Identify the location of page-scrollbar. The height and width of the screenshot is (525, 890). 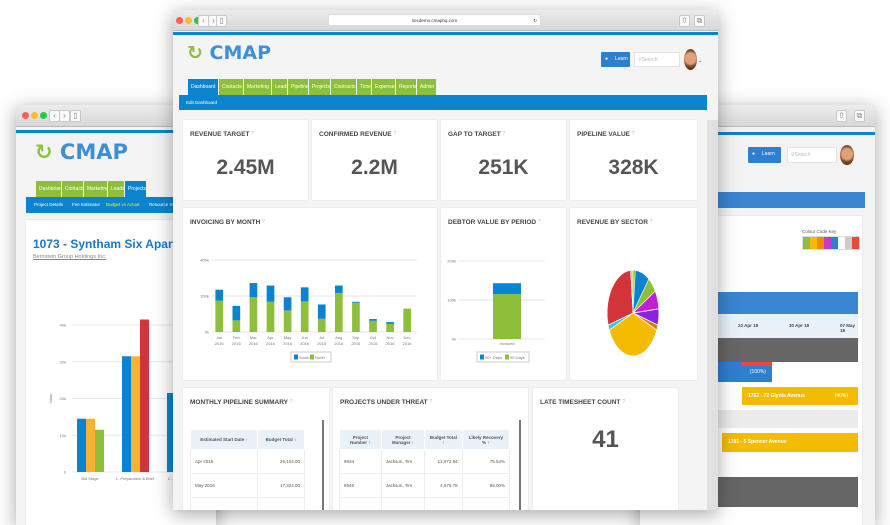
(712, 315).